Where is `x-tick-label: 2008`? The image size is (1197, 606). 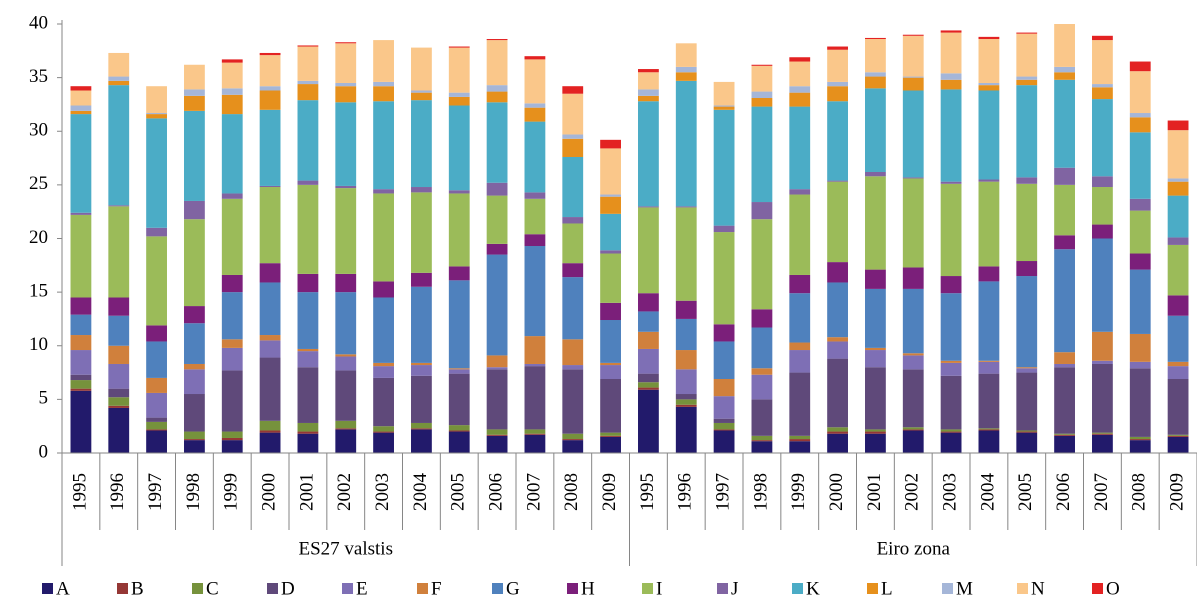 x-tick-label: 2008 is located at coordinates (1139, 492).